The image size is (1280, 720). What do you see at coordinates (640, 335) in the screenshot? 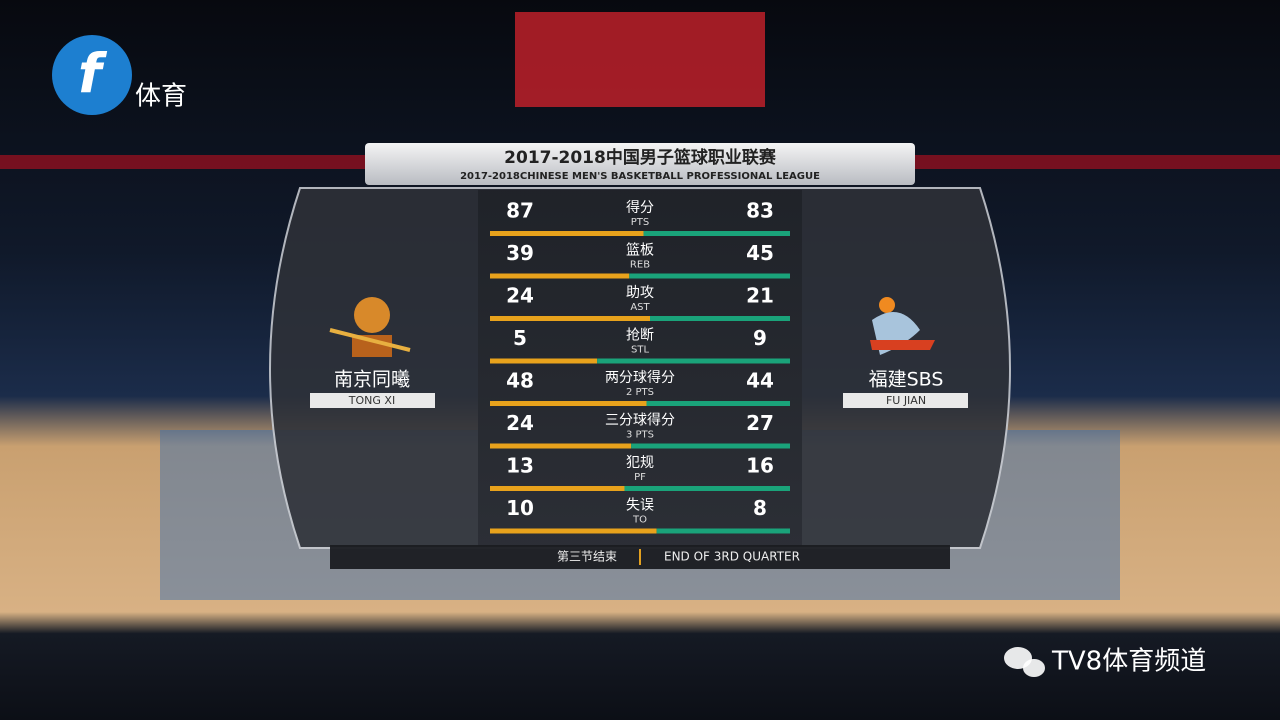
I see `stat-label: 抢断` at bounding box center [640, 335].